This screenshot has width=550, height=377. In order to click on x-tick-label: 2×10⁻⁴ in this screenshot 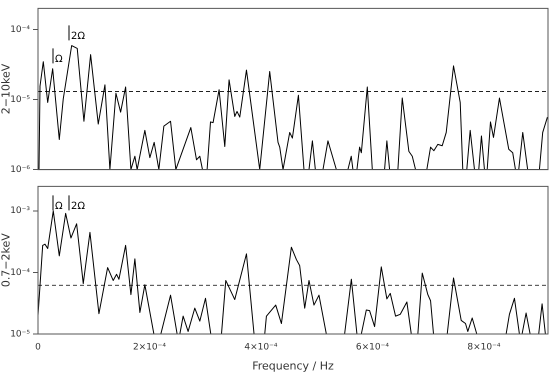, I will do `click(149, 347)`.